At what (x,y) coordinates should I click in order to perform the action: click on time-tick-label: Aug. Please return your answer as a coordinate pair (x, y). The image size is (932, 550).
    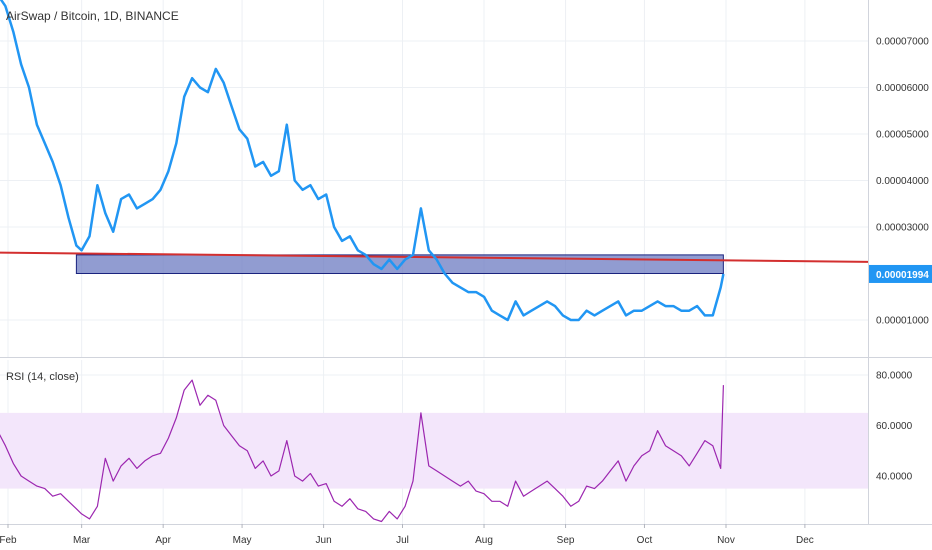
    Looking at the image, I should click on (484, 540).